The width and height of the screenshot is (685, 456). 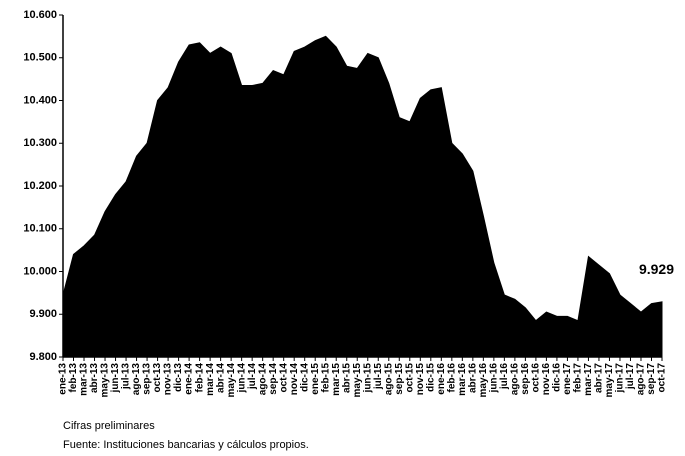 I want to click on x-tick-label: feb-16, so click(x=451, y=378).